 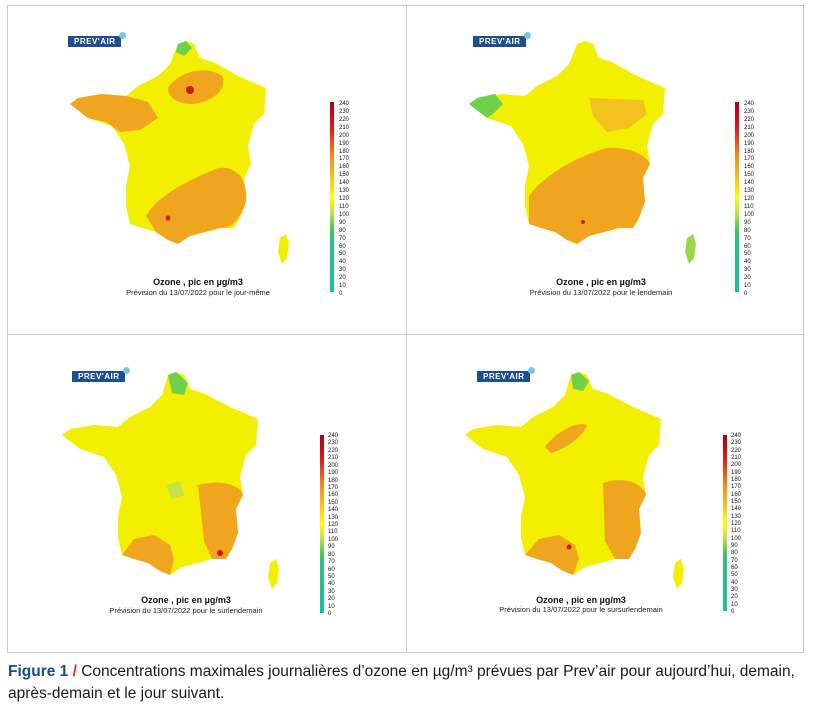 What do you see at coordinates (220, 553) in the screenshot?
I see `hotspot-marseille` at bounding box center [220, 553].